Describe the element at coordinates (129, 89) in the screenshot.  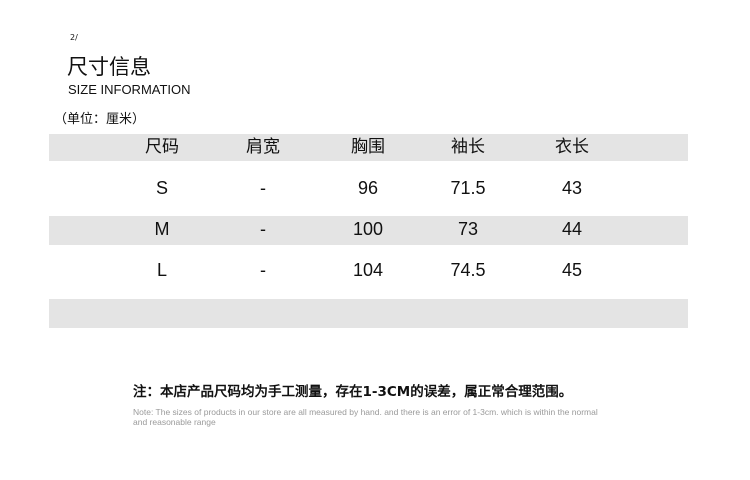
I see `page-subtitle: SIZE INFORMATION` at that location.